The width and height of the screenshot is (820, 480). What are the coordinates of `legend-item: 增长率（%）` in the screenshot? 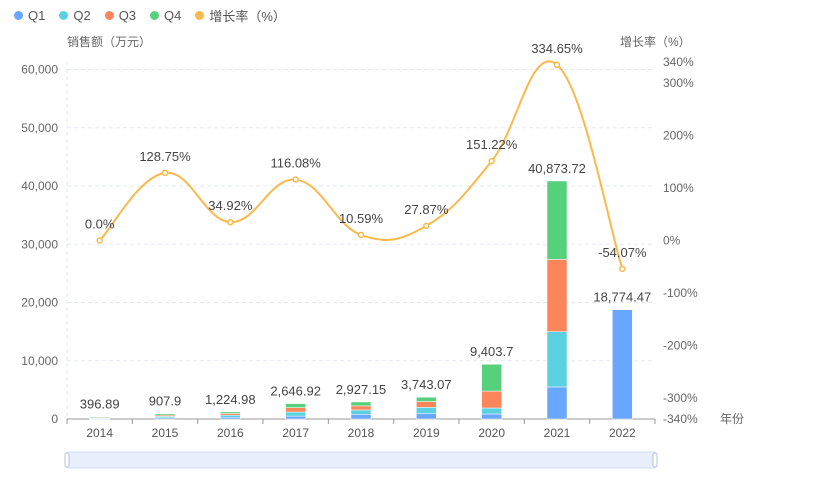 It's located at (240, 15).